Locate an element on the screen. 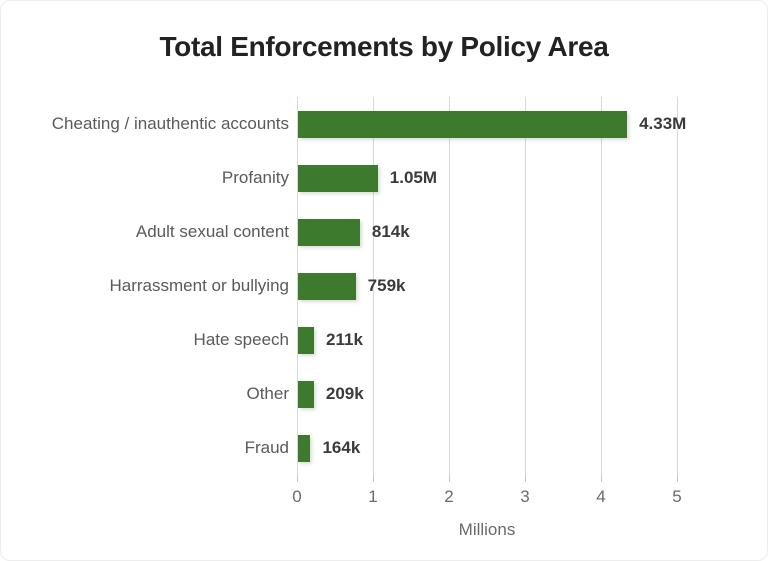 The height and width of the screenshot is (561, 768). category-label: Fraud is located at coordinates (266, 447).